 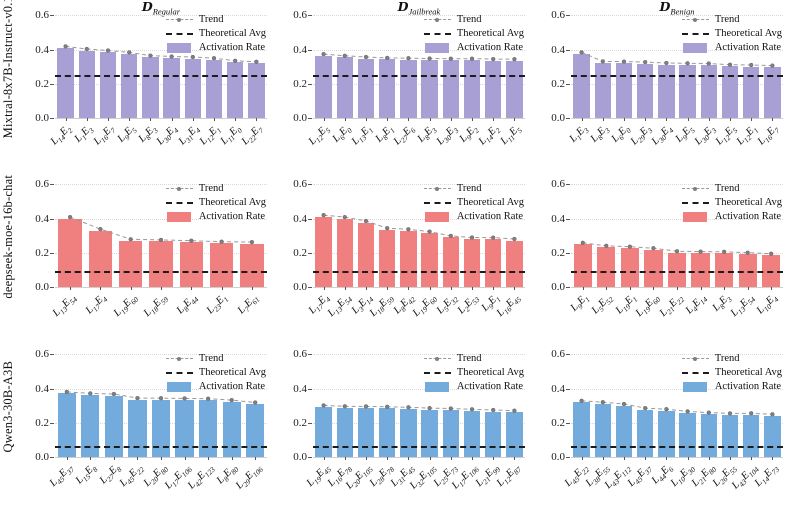 I want to click on theoretical-avg-line, so click(x=677, y=271).